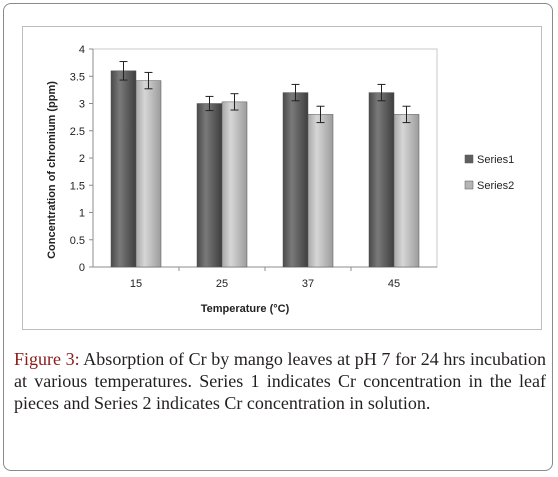  What do you see at coordinates (47, 359) in the screenshot?
I see `caption-label: Figure 3:` at bounding box center [47, 359].